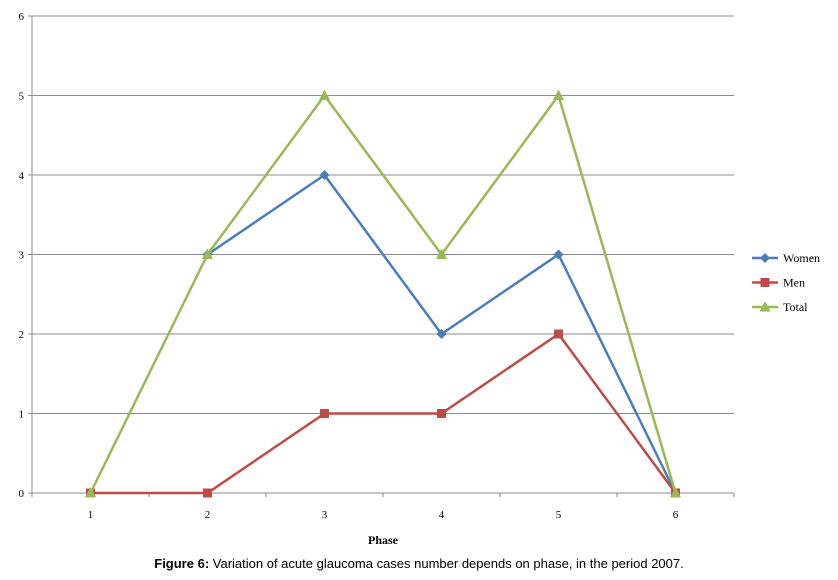  I want to click on x-tick-label: 3, so click(325, 515).